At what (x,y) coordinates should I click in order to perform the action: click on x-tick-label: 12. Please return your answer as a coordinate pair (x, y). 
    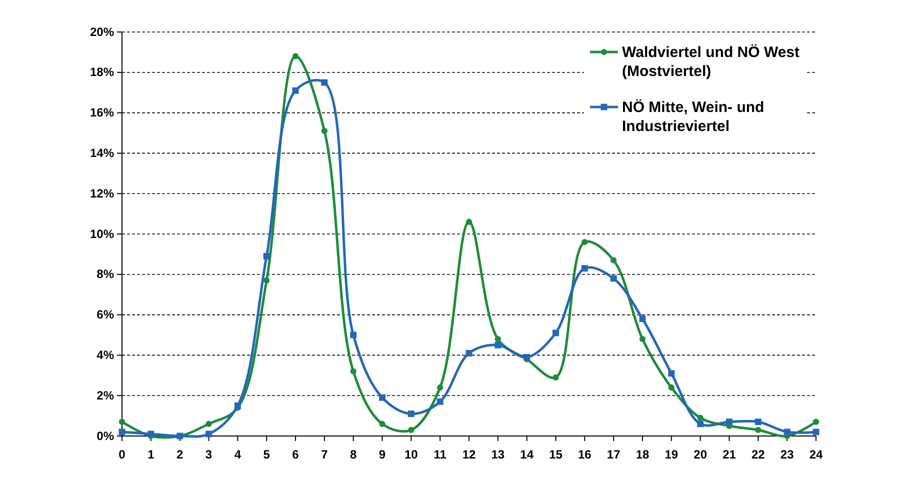
    Looking at the image, I should click on (469, 454).